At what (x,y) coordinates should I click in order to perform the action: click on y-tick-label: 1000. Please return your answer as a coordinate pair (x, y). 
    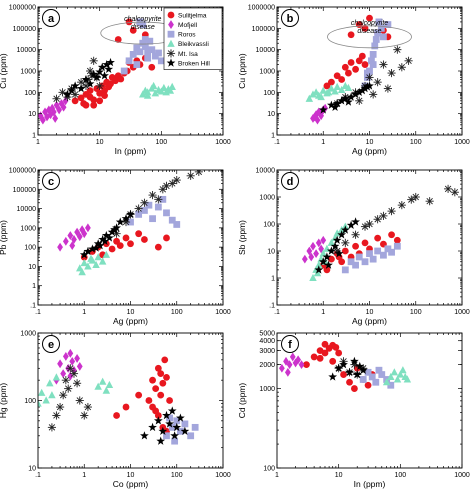
    Looking at the image, I should click on (28, 334).